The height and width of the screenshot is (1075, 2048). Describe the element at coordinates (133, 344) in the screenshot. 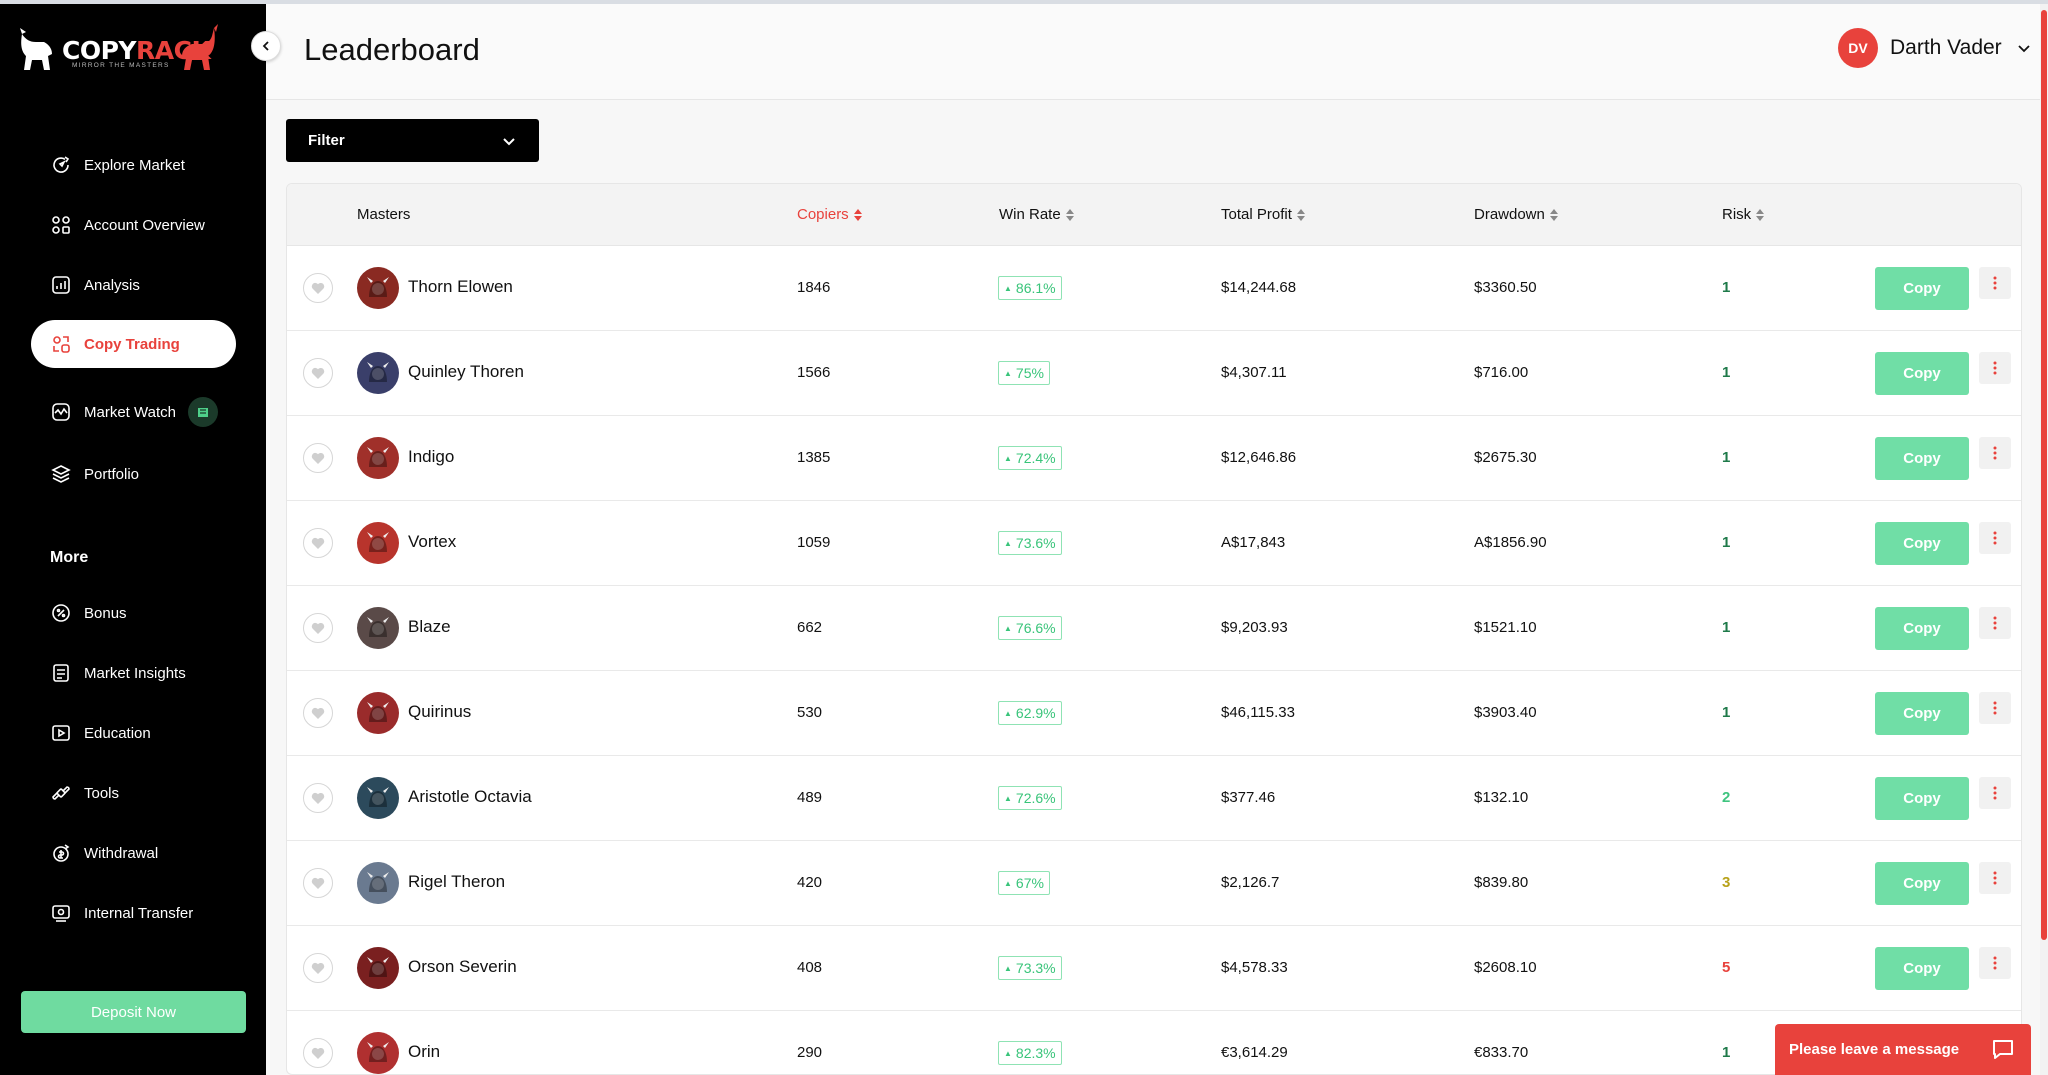

I see `sidebar-item-copy-trading: Copy Trading` at that location.